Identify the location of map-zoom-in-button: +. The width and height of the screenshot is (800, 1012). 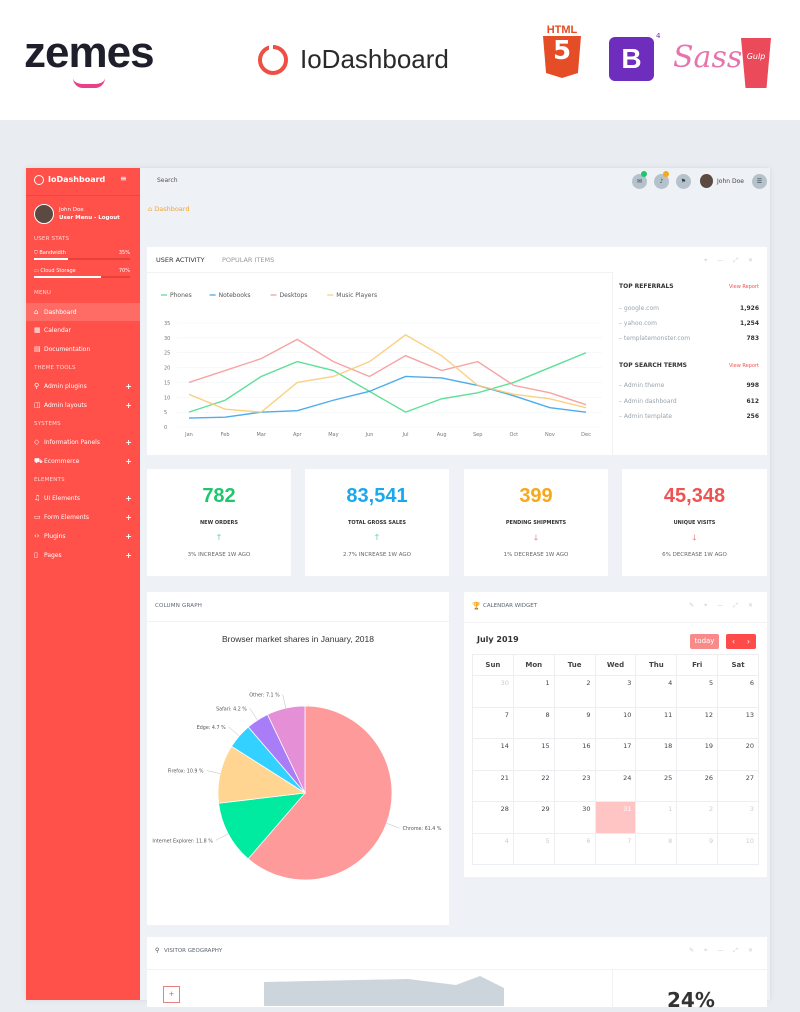
(171, 994).